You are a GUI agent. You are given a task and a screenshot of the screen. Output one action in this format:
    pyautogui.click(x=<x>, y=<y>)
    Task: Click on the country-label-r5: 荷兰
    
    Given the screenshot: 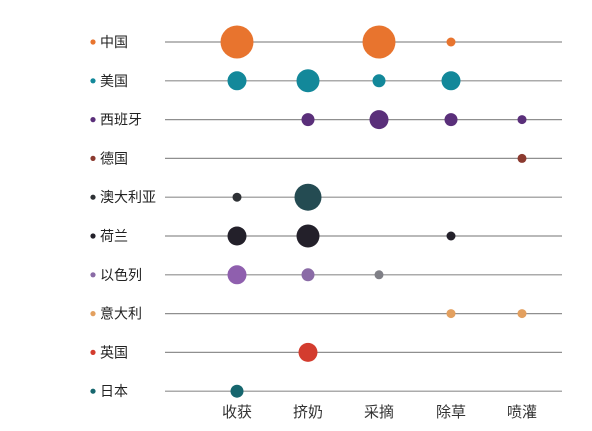 What is the action you would take?
    pyautogui.click(x=114, y=237)
    